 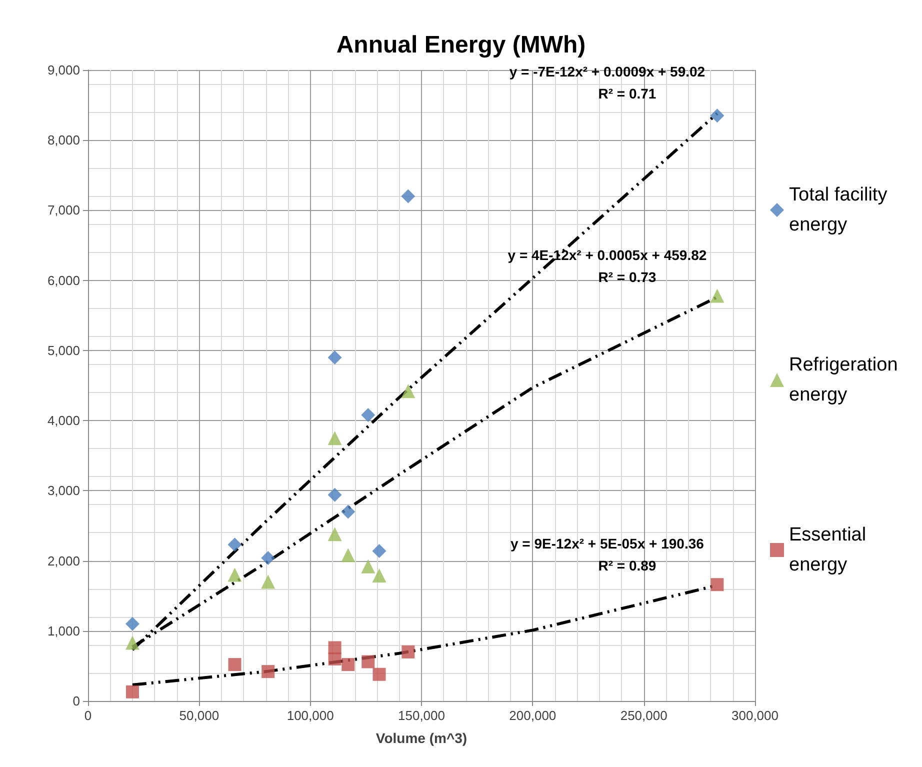 I want to click on annotation: y = -7E-12x² + 0.0009x + 59.02, so click(x=607, y=71).